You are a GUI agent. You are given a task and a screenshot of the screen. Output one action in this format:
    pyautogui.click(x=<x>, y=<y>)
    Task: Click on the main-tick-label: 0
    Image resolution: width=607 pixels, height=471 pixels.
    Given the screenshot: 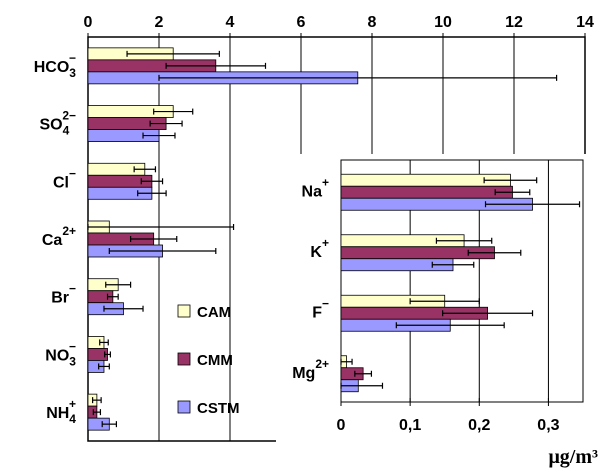 What is the action you would take?
    pyautogui.click(x=88, y=22)
    